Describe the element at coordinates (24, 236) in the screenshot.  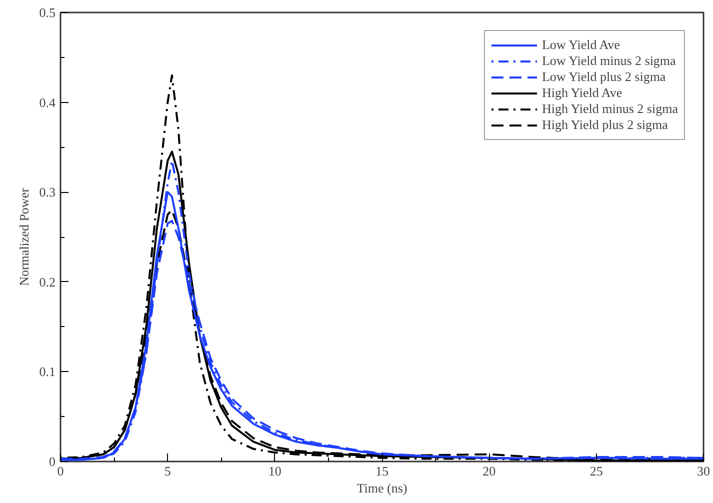
I see `y-axis-title: Normalized Power` at that location.